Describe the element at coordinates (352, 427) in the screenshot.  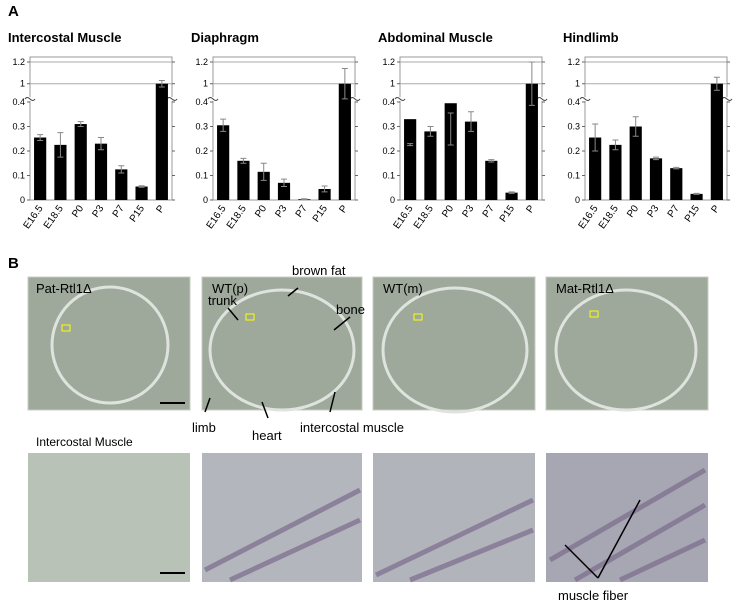
I see `annotation: intercostal muscle` at that location.